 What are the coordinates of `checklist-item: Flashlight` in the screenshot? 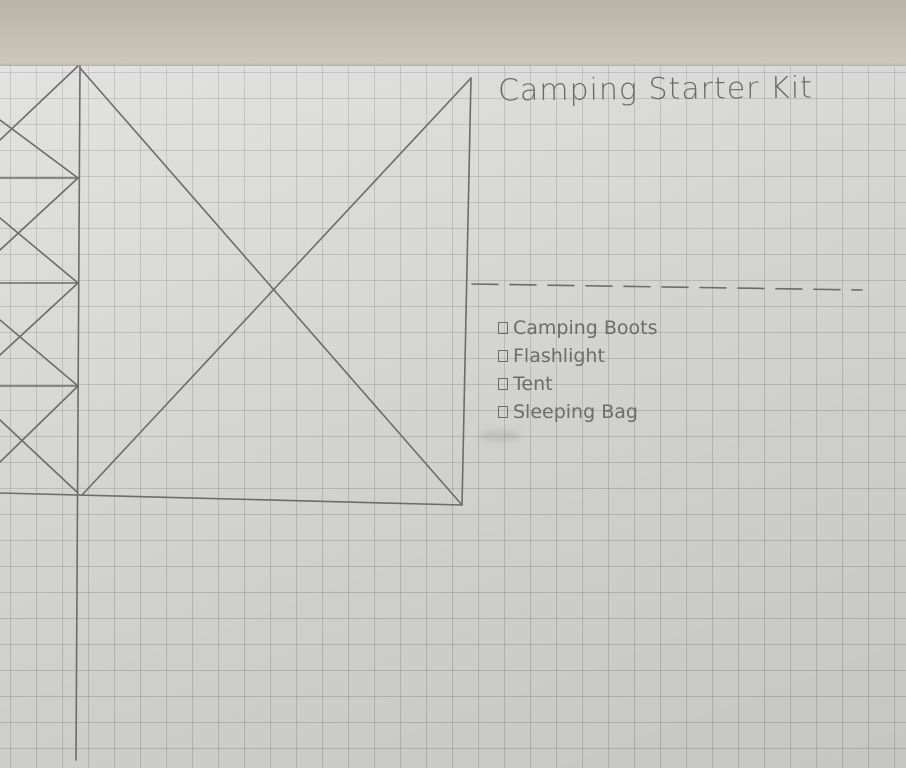 It's located at (578, 356).